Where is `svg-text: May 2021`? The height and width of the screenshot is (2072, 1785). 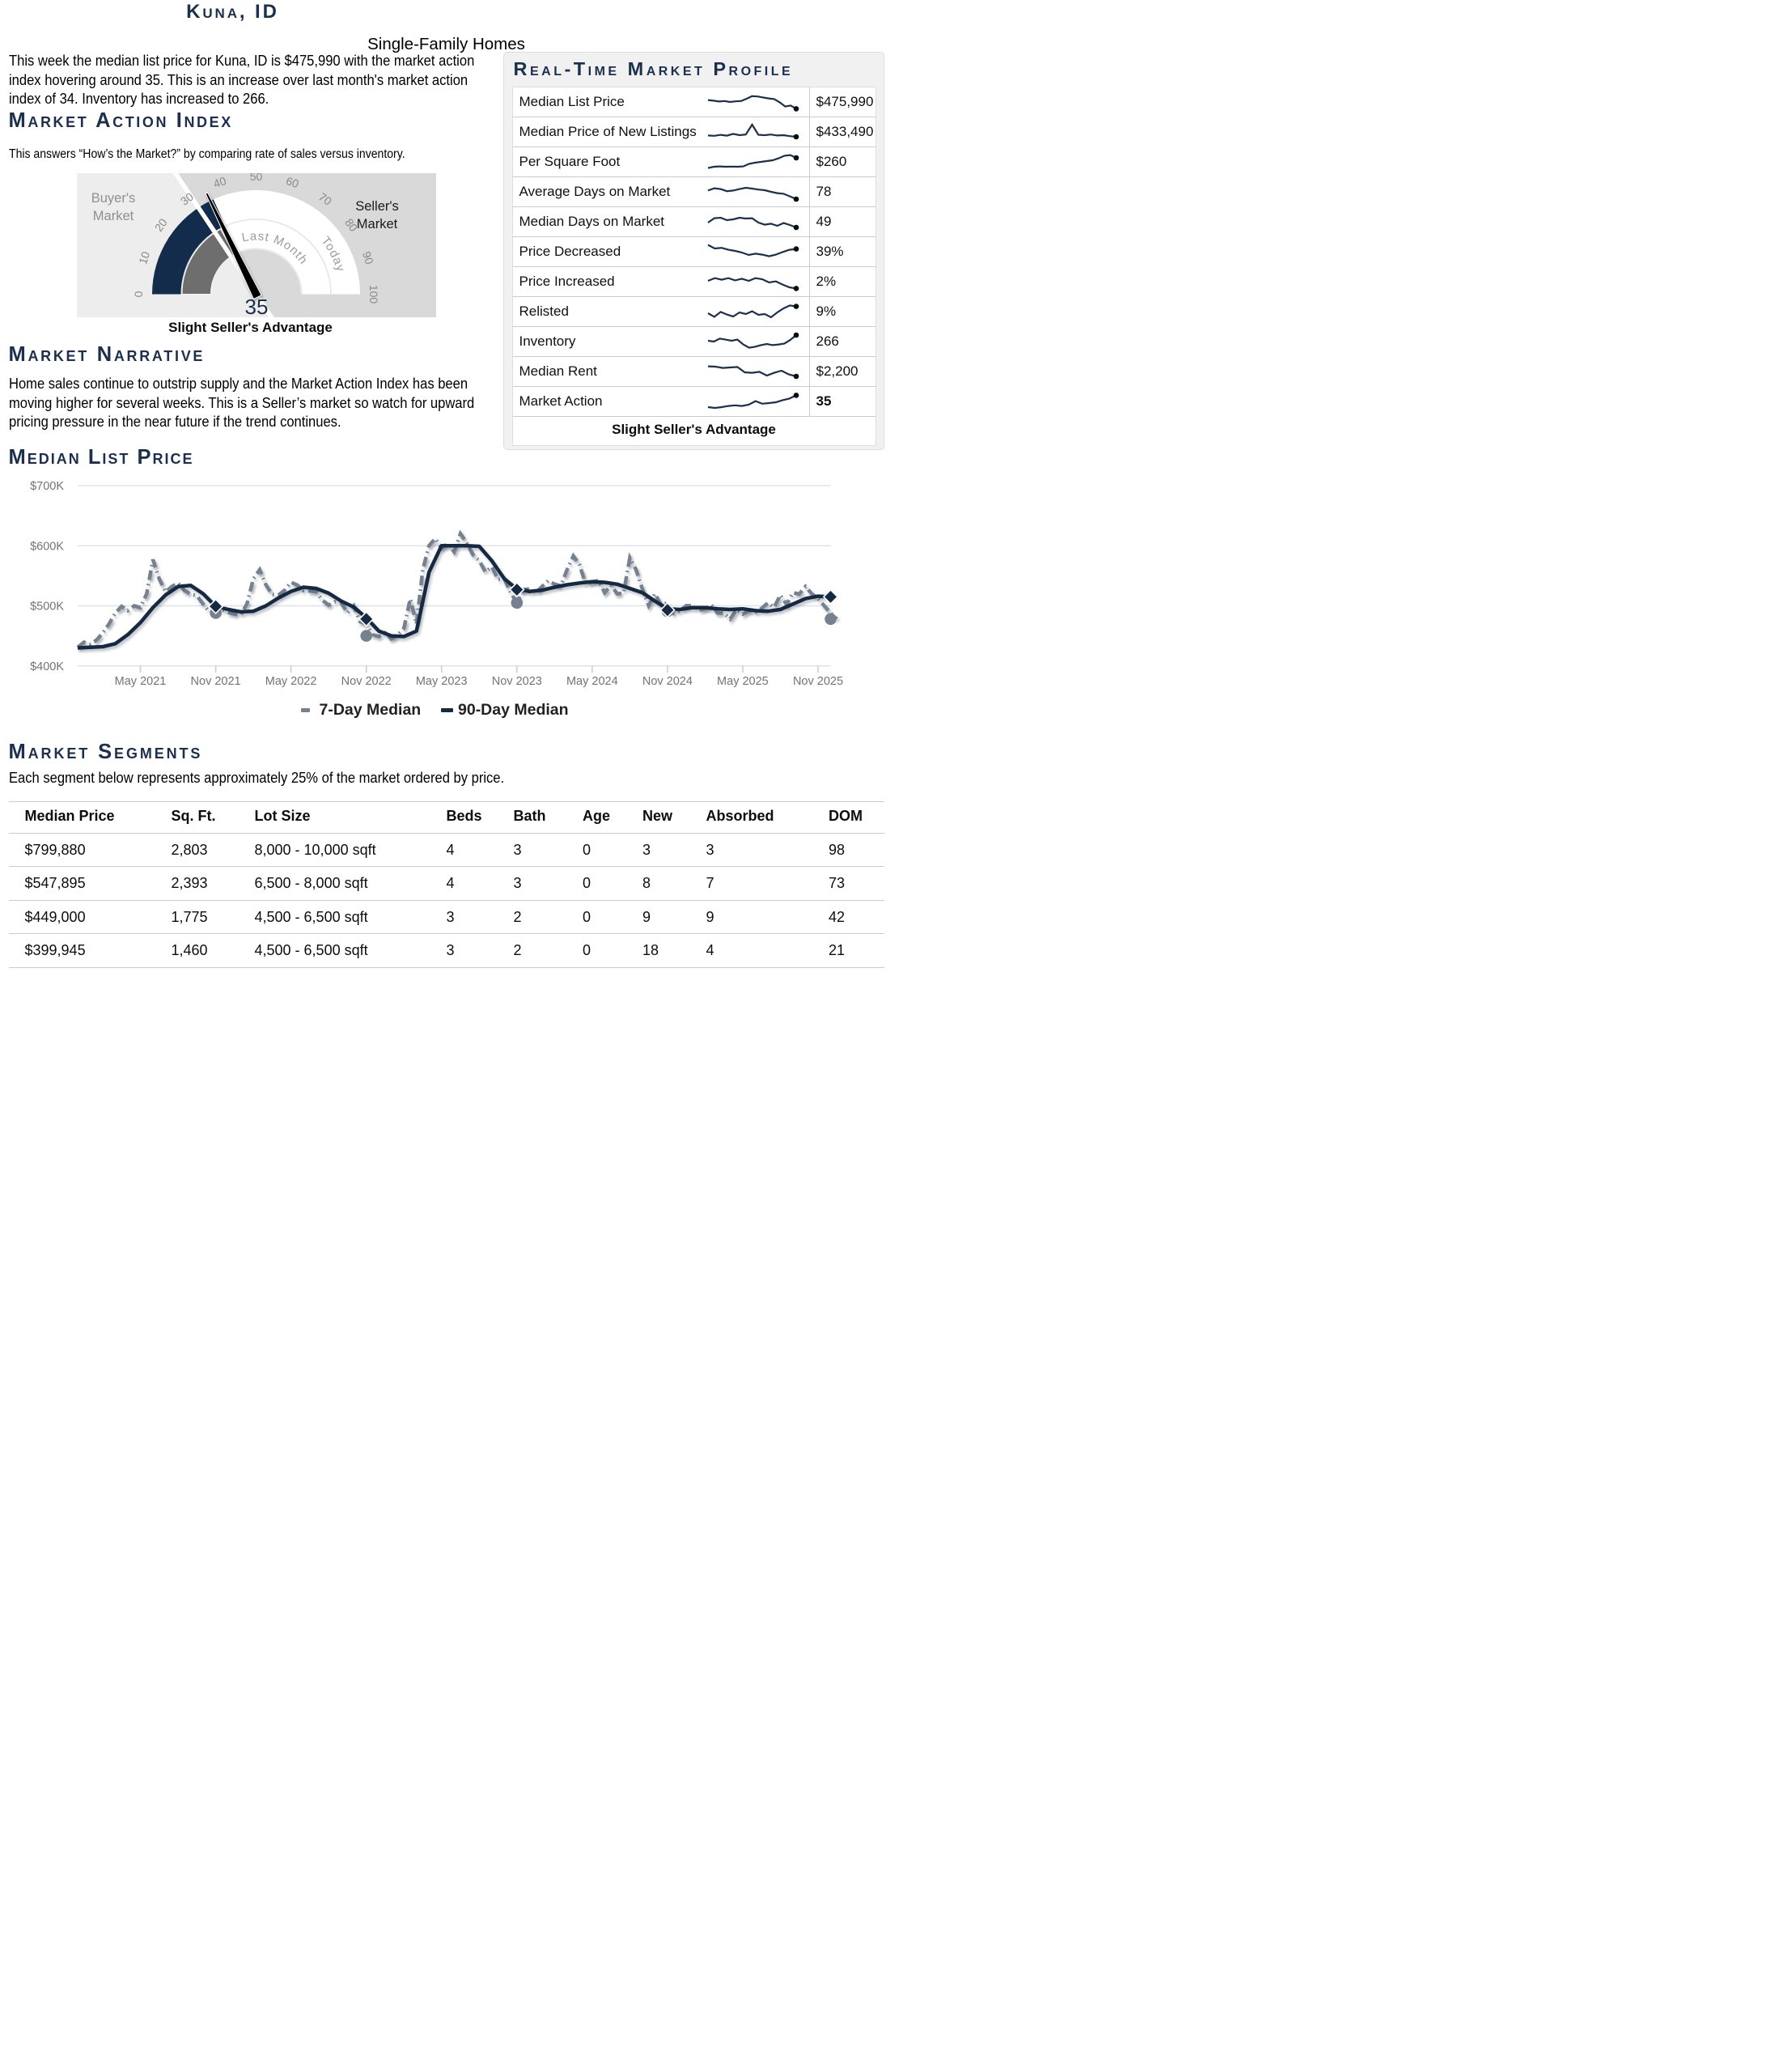
svg-text: May 2021 is located at coordinates (141, 681).